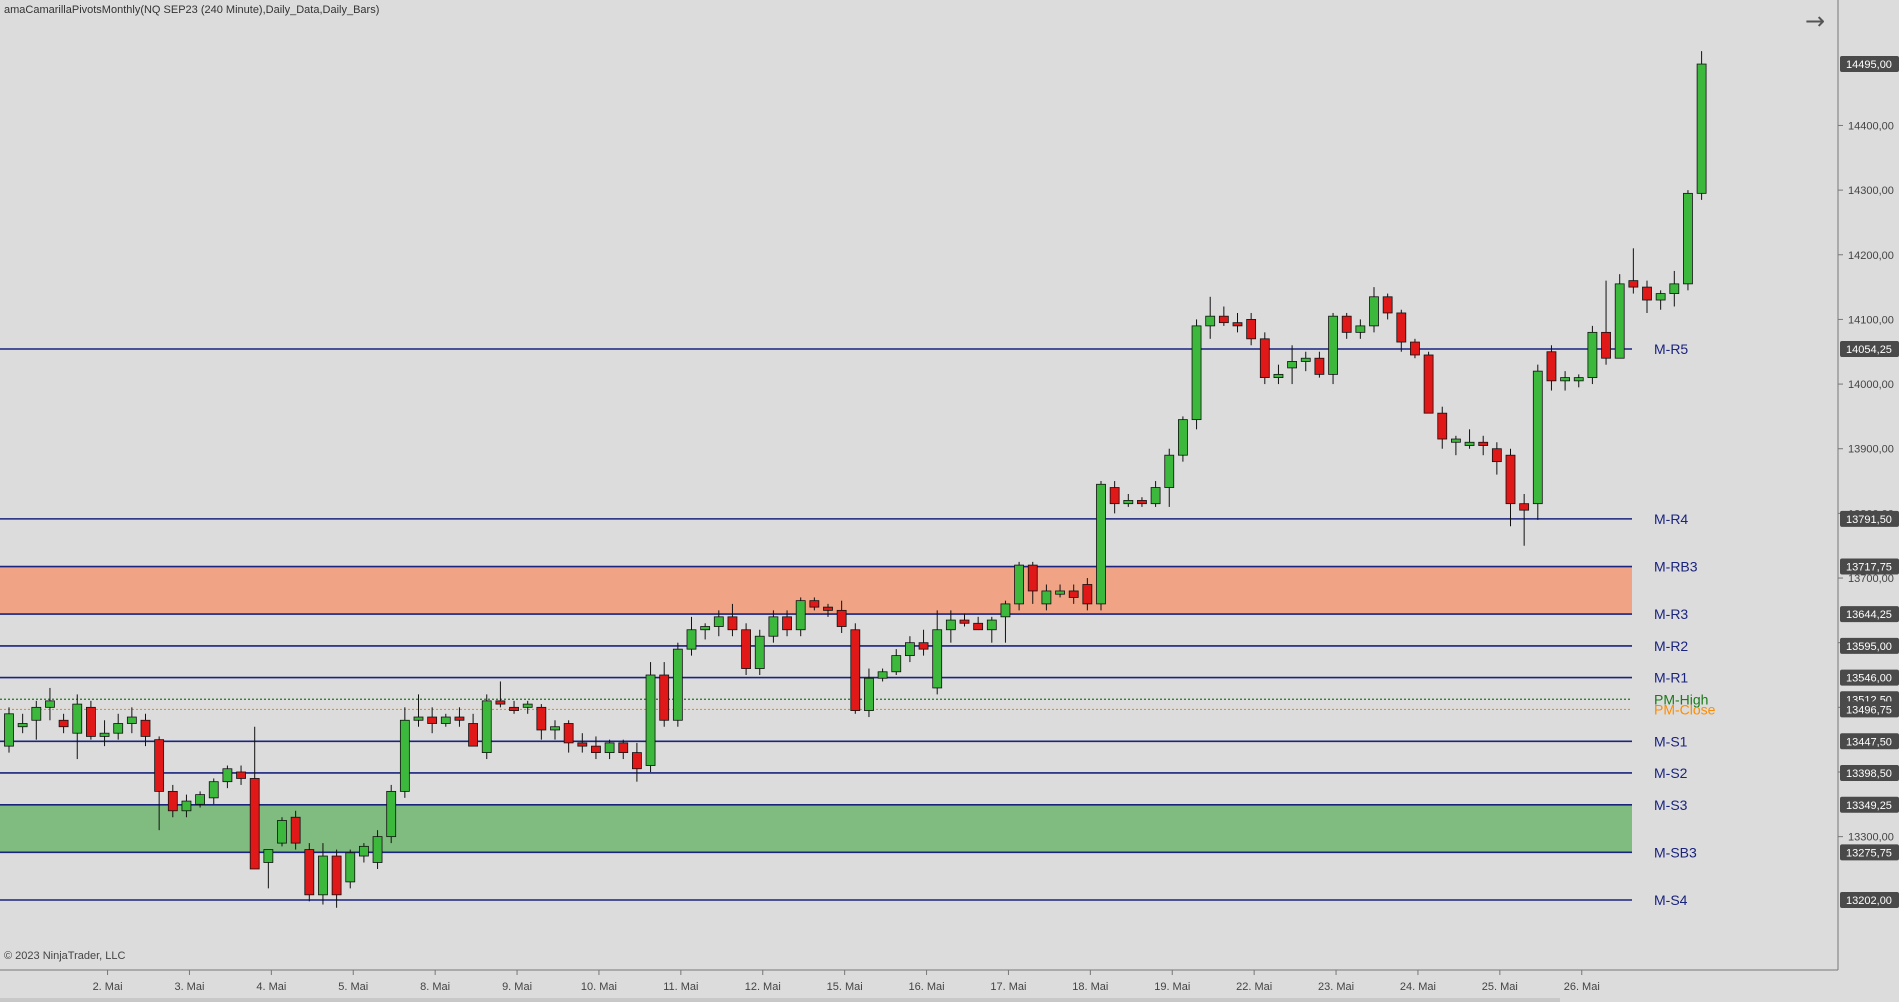 Image resolution: width=1899 pixels, height=1002 pixels. Describe the element at coordinates (599, 987) in the screenshot. I see `time-tick-label: 10. Mai` at that location.